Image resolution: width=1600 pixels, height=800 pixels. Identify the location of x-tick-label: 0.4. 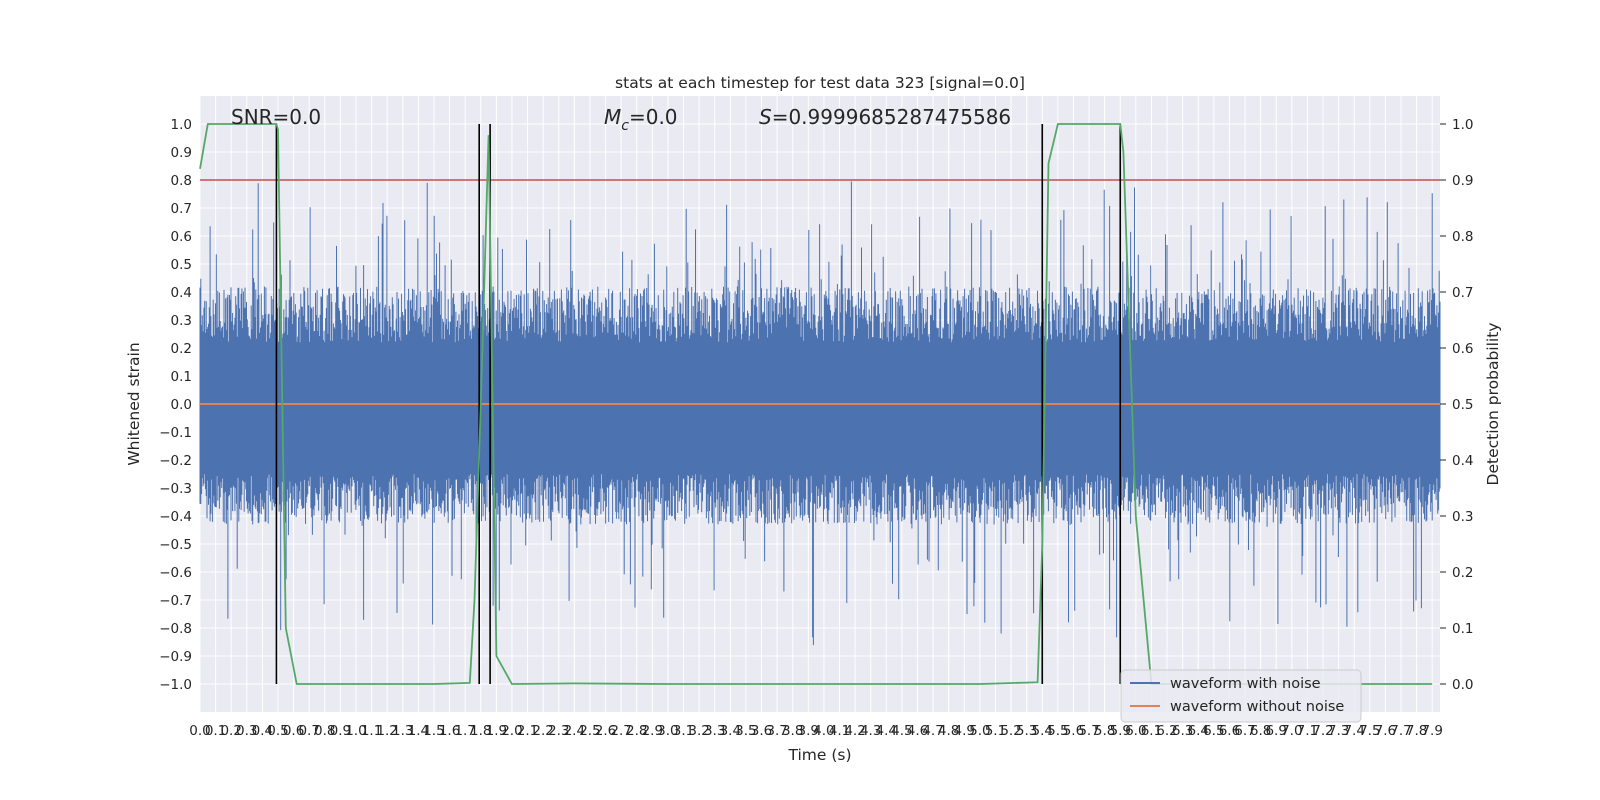
(262, 731).